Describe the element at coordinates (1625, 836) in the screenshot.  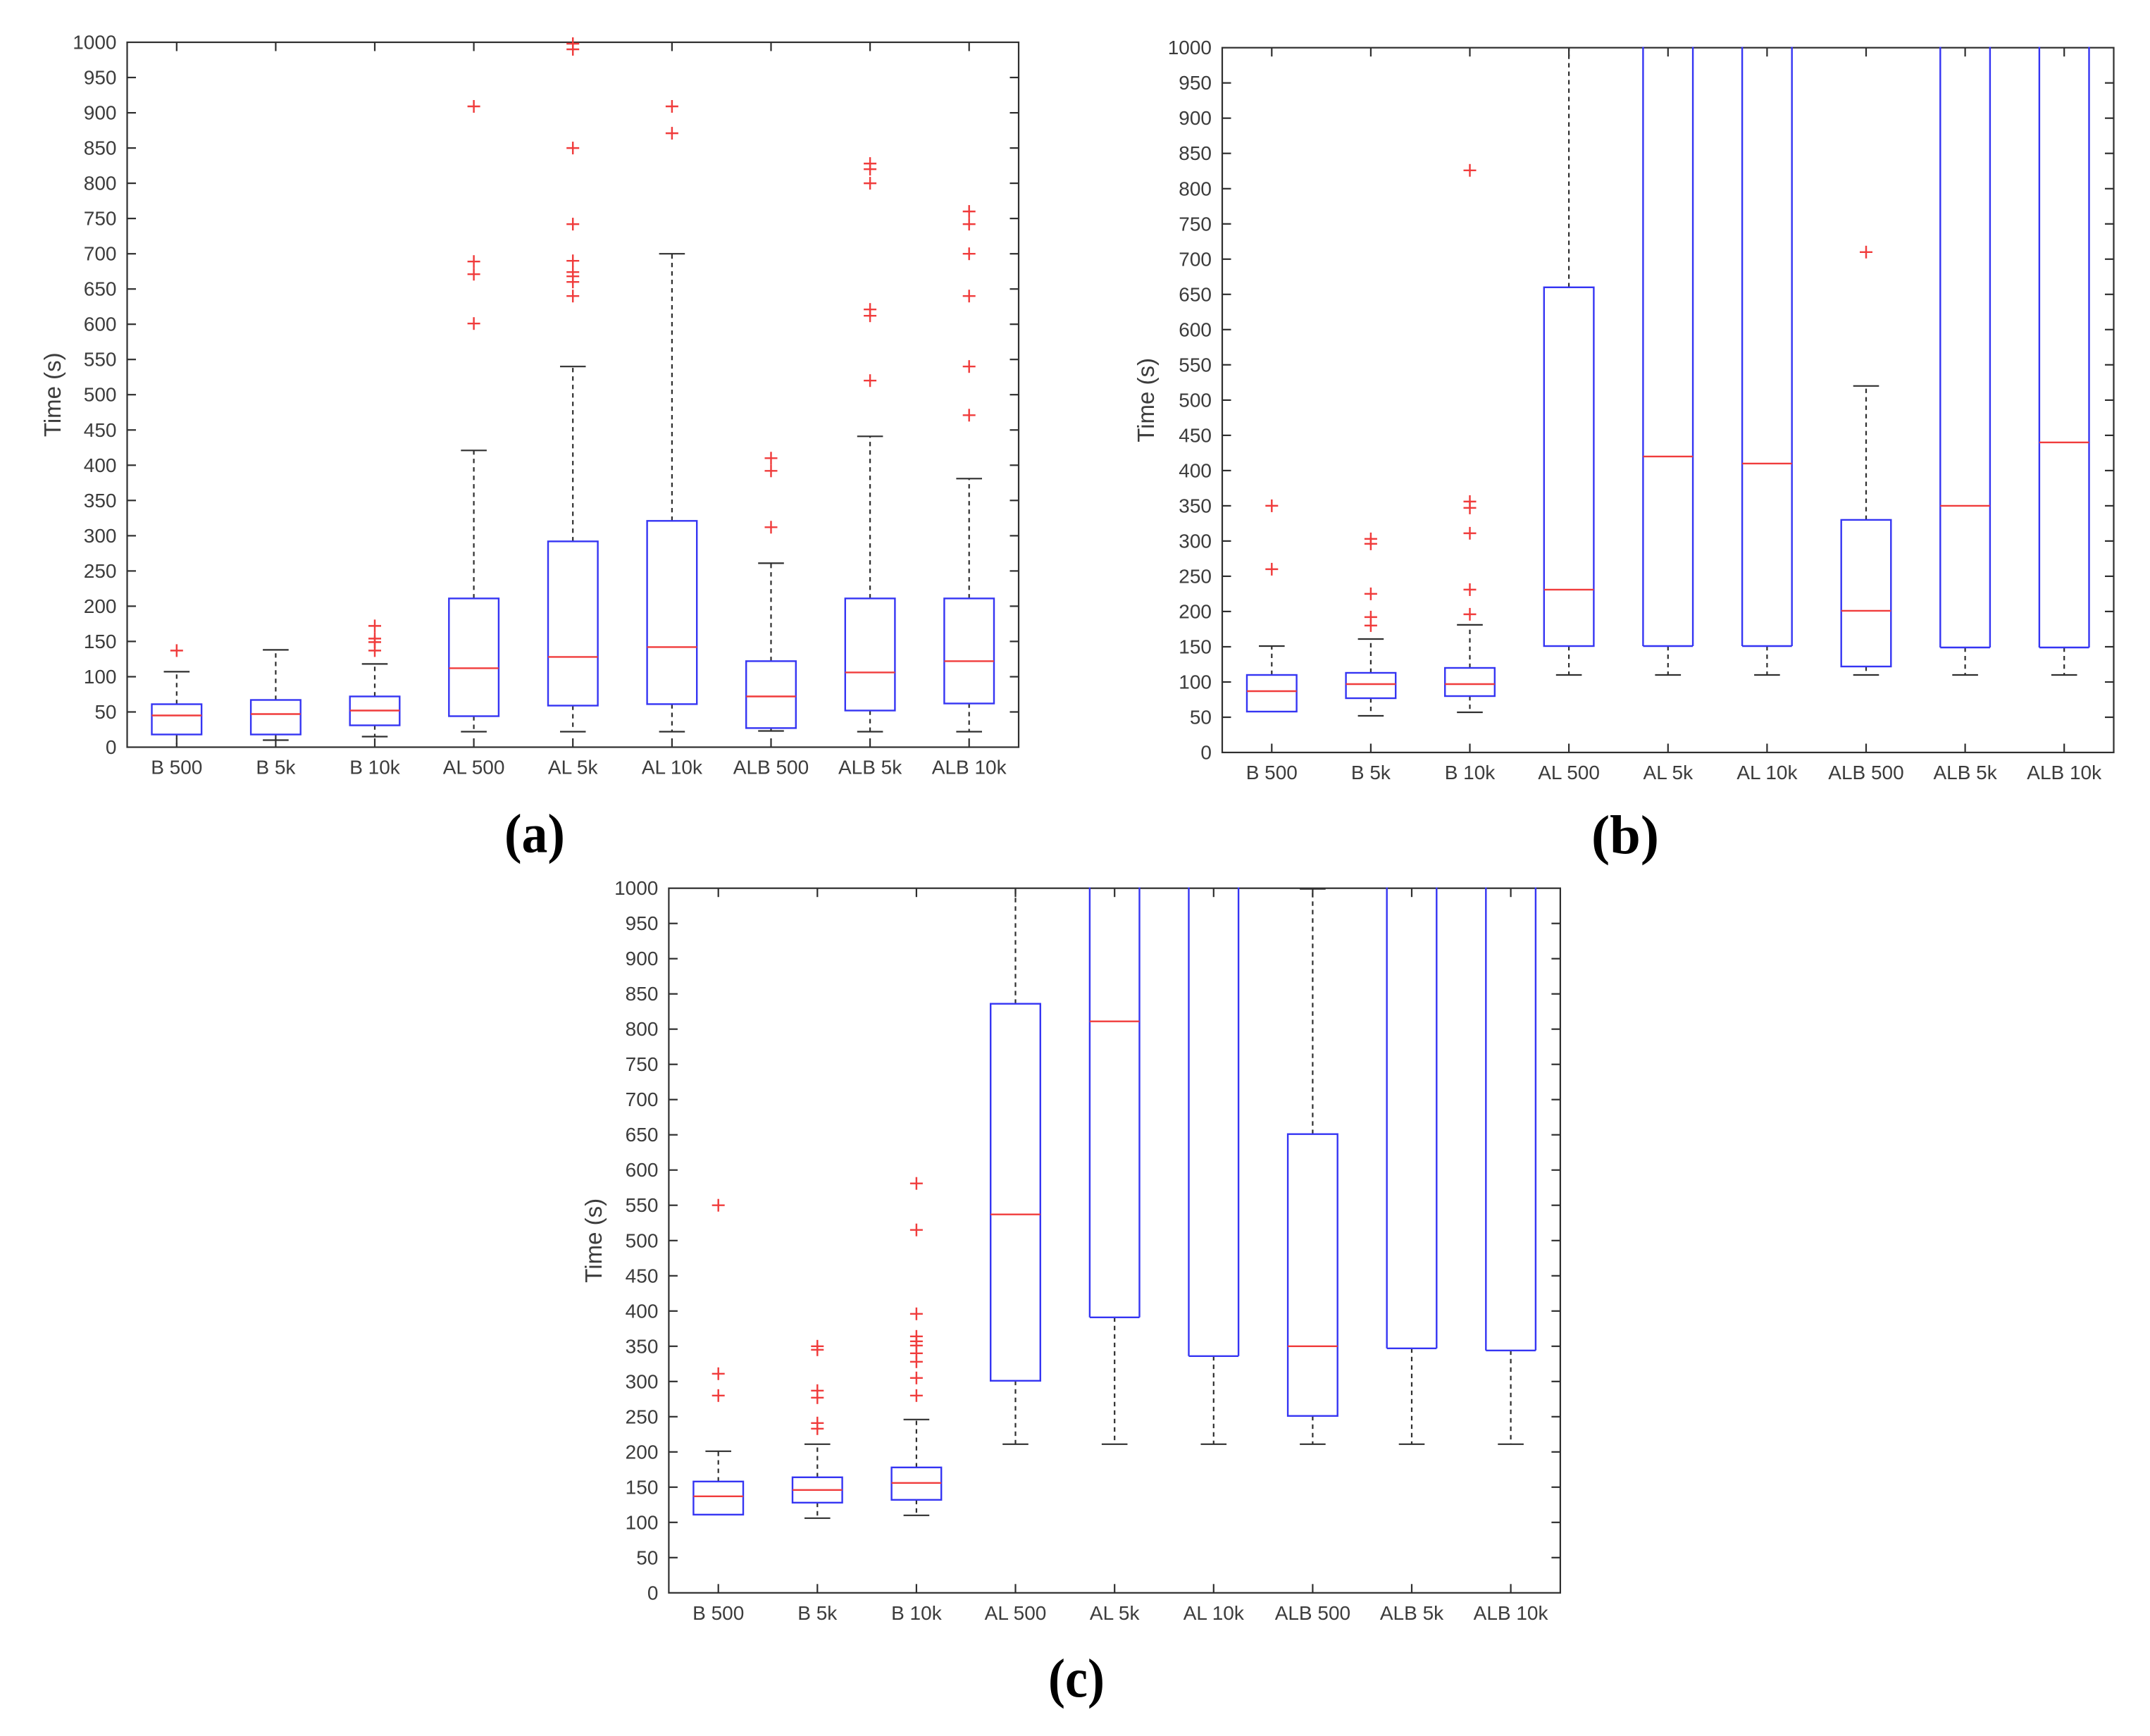
I see `svg-text: (b)` at that location.